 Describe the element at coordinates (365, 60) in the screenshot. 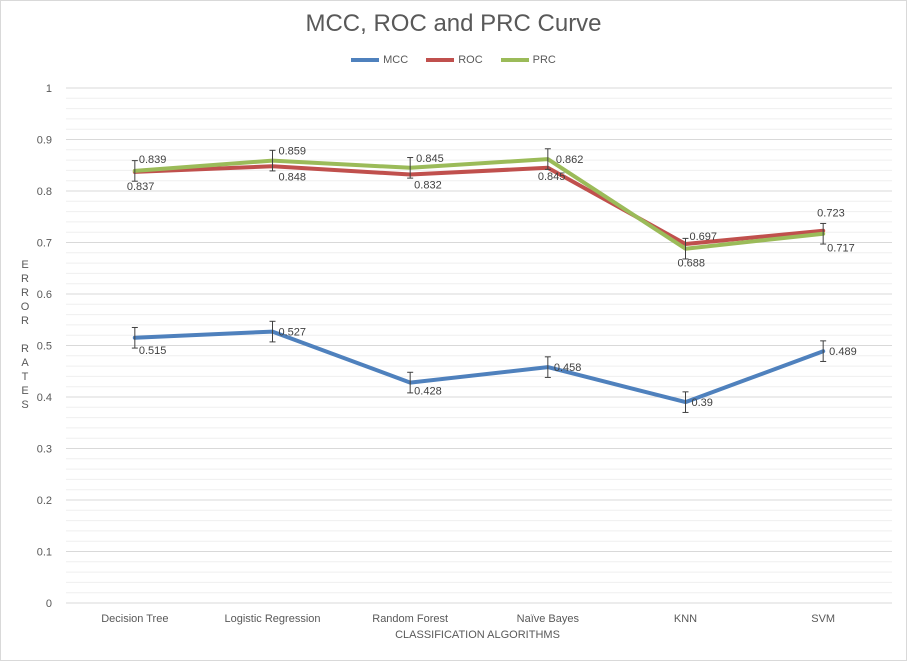

I see `legend-swatch-mcc` at that location.